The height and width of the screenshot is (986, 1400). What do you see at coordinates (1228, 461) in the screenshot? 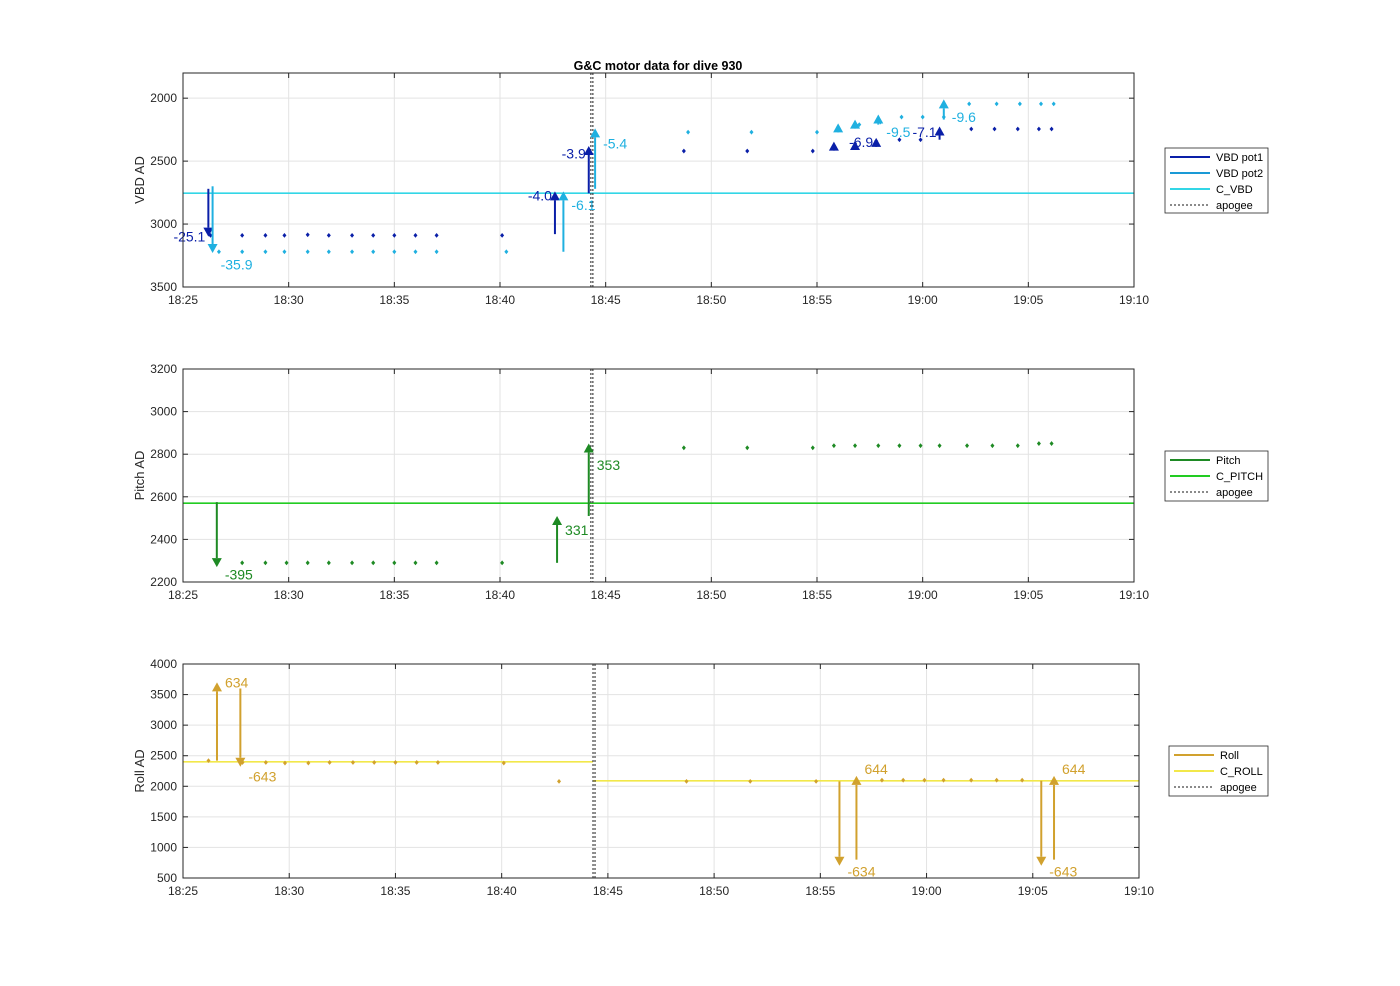
I see `legend-label: Pitch` at bounding box center [1228, 461].